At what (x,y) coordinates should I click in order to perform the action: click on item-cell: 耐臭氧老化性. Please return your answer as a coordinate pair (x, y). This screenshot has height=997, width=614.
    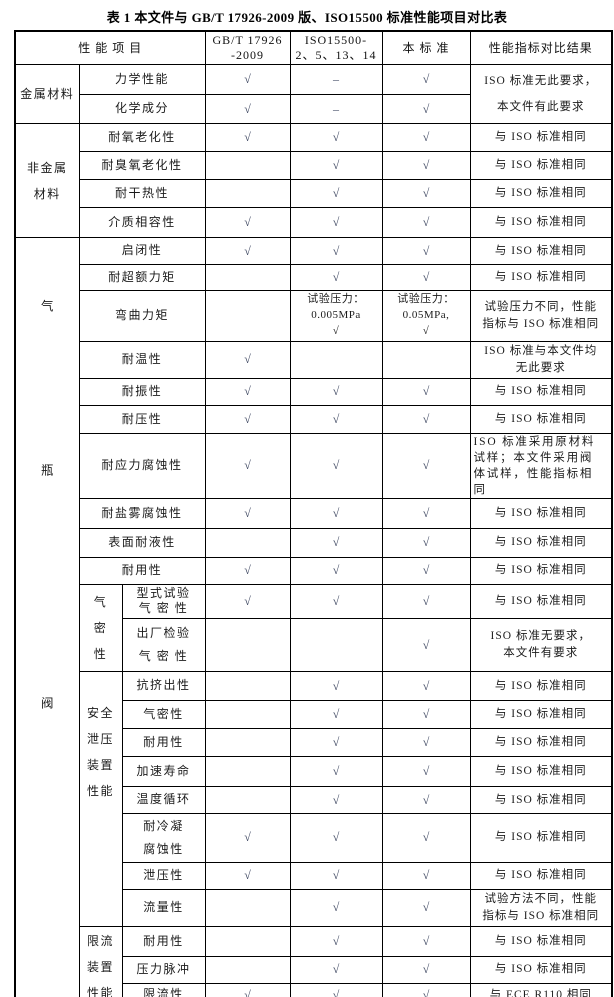
    Looking at the image, I should click on (142, 165).